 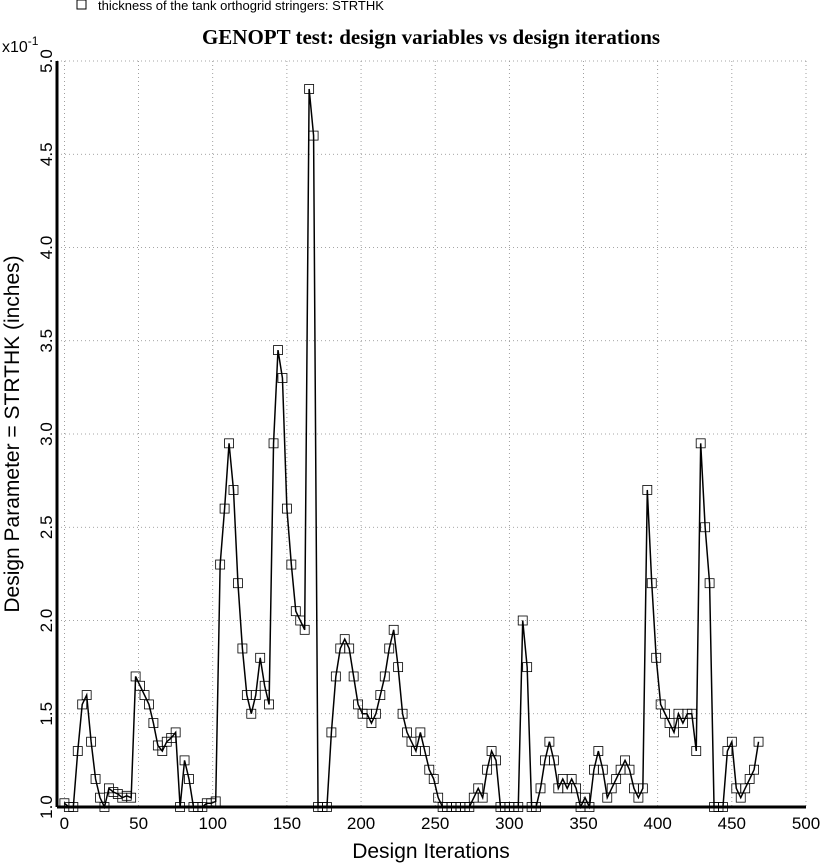 I want to click on y-multiplier: x10-1, so click(x=20, y=45).